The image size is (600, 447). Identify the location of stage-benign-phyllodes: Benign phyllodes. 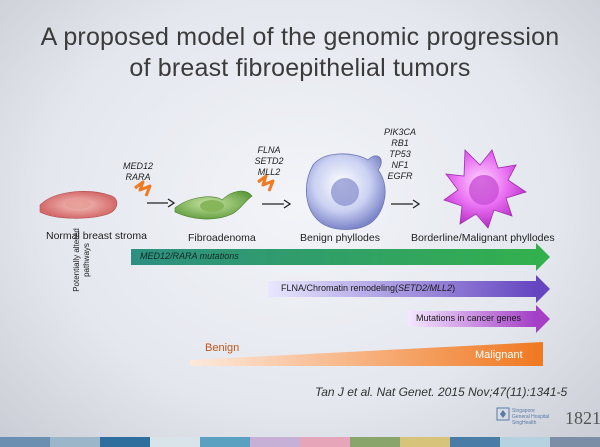
(340, 238).